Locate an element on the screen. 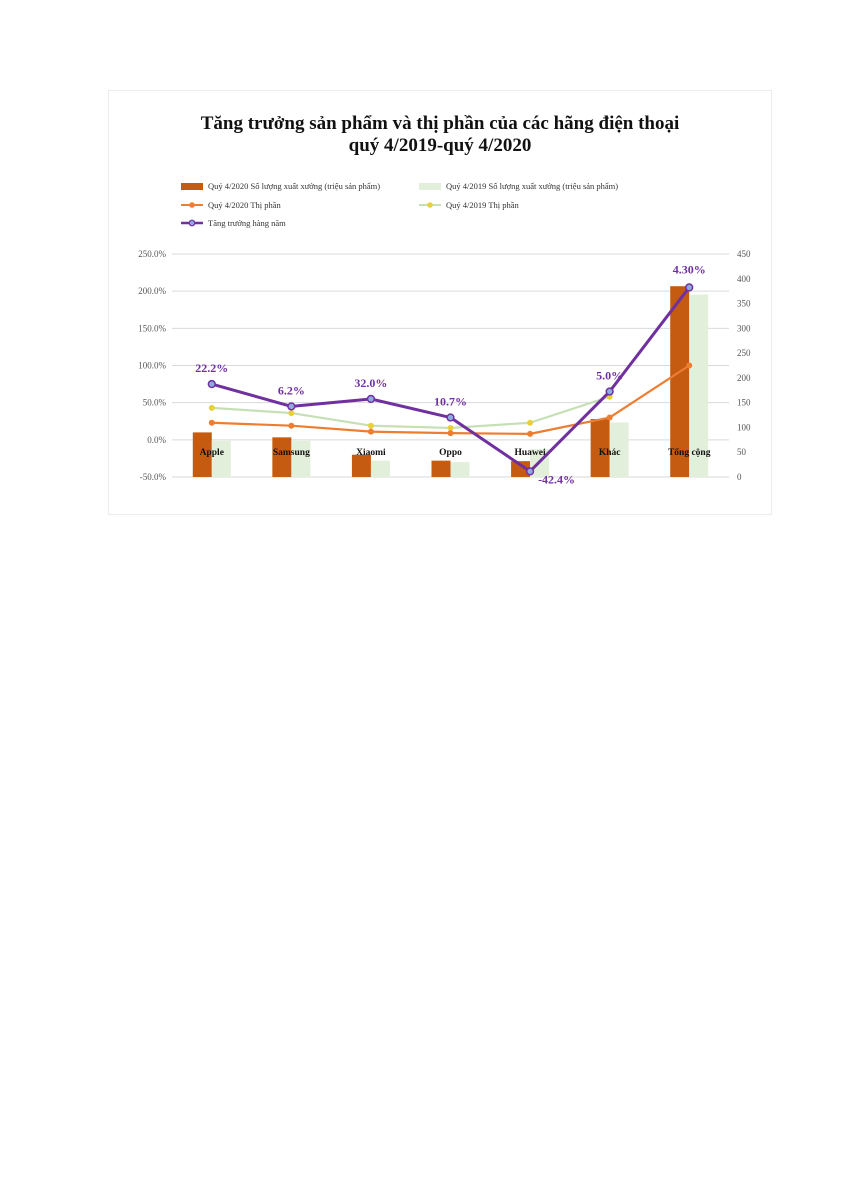 This screenshot has height=1191, width=841. growth-data-label: 32.0% is located at coordinates (370, 383).